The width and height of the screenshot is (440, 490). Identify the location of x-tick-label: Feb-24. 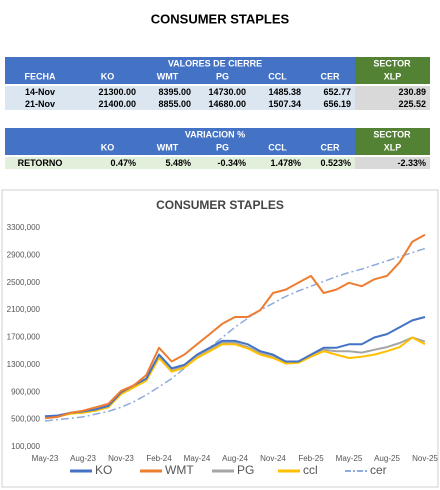
(159, 458).